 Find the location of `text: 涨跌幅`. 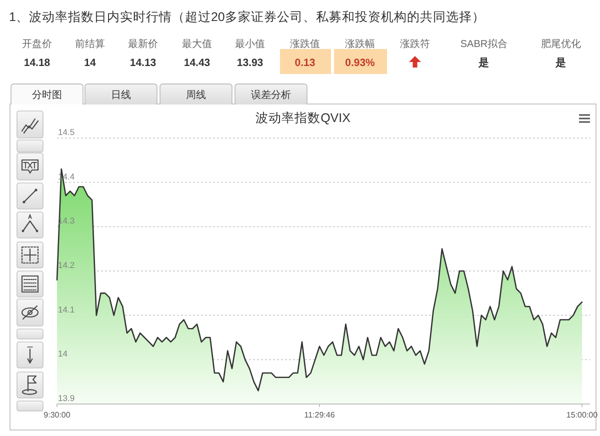

text: 涨跌幅 is located at coordinates (360, 44).